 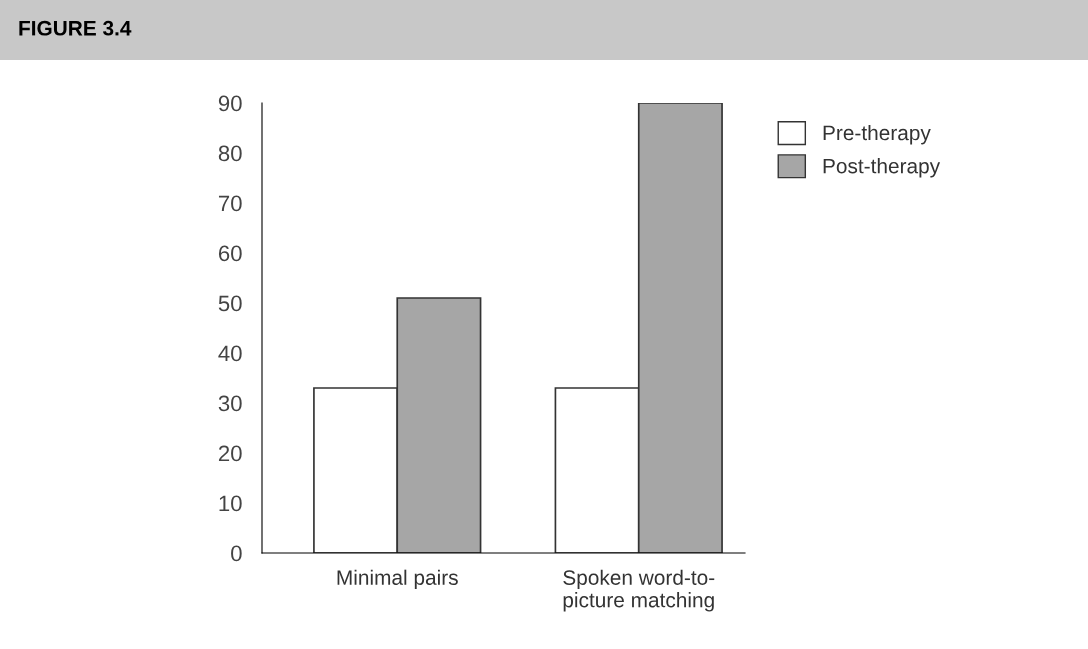 I want to click on legend-label: Pre-therapy, so click(x=877, y=134).